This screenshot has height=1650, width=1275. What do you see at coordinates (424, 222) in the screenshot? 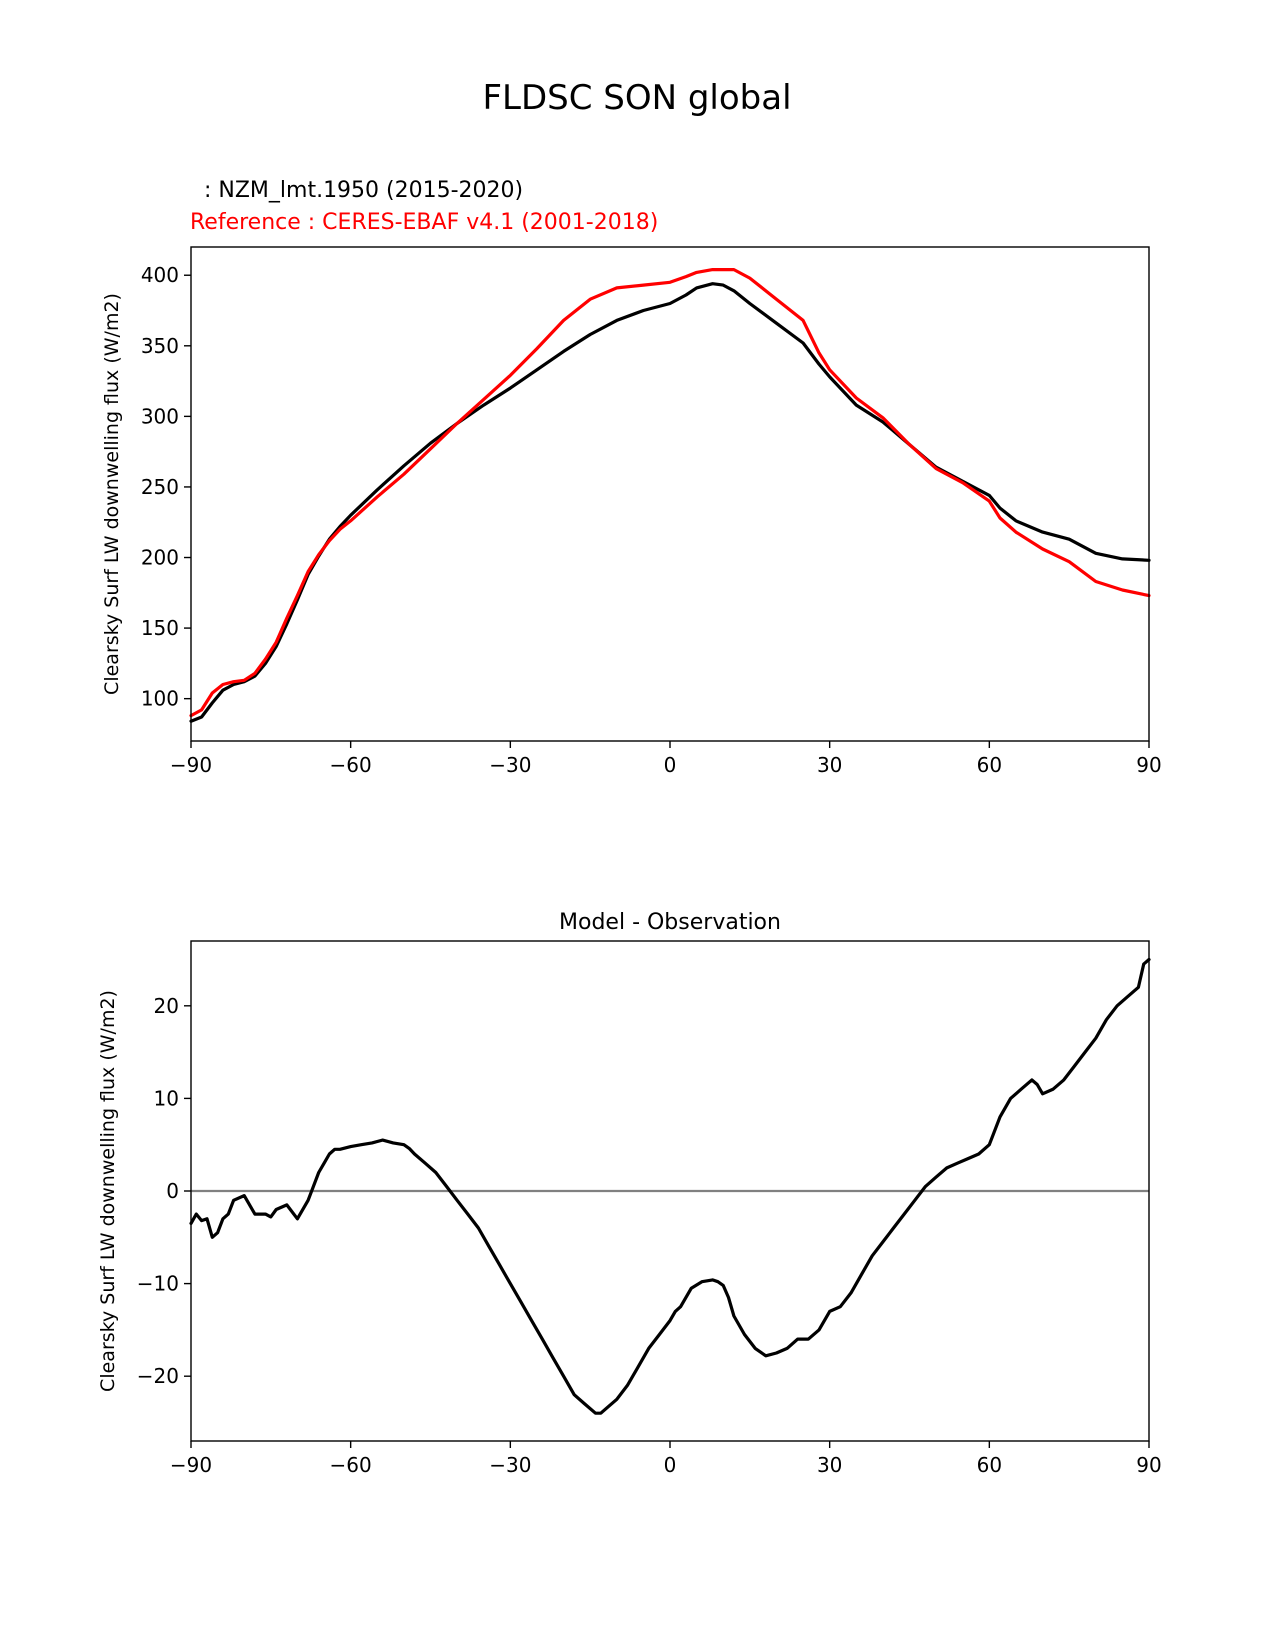
I see `reference-label: Reference : CERES-EBAF v4.1 (2001-2018)` at bounding box center [424, 222].